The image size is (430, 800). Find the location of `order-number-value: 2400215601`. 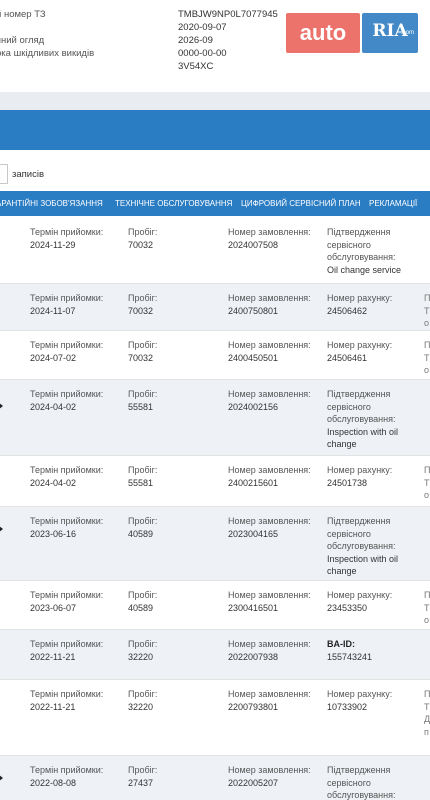

order-number-value: 2400215601 is located at coordinates (253, 482).